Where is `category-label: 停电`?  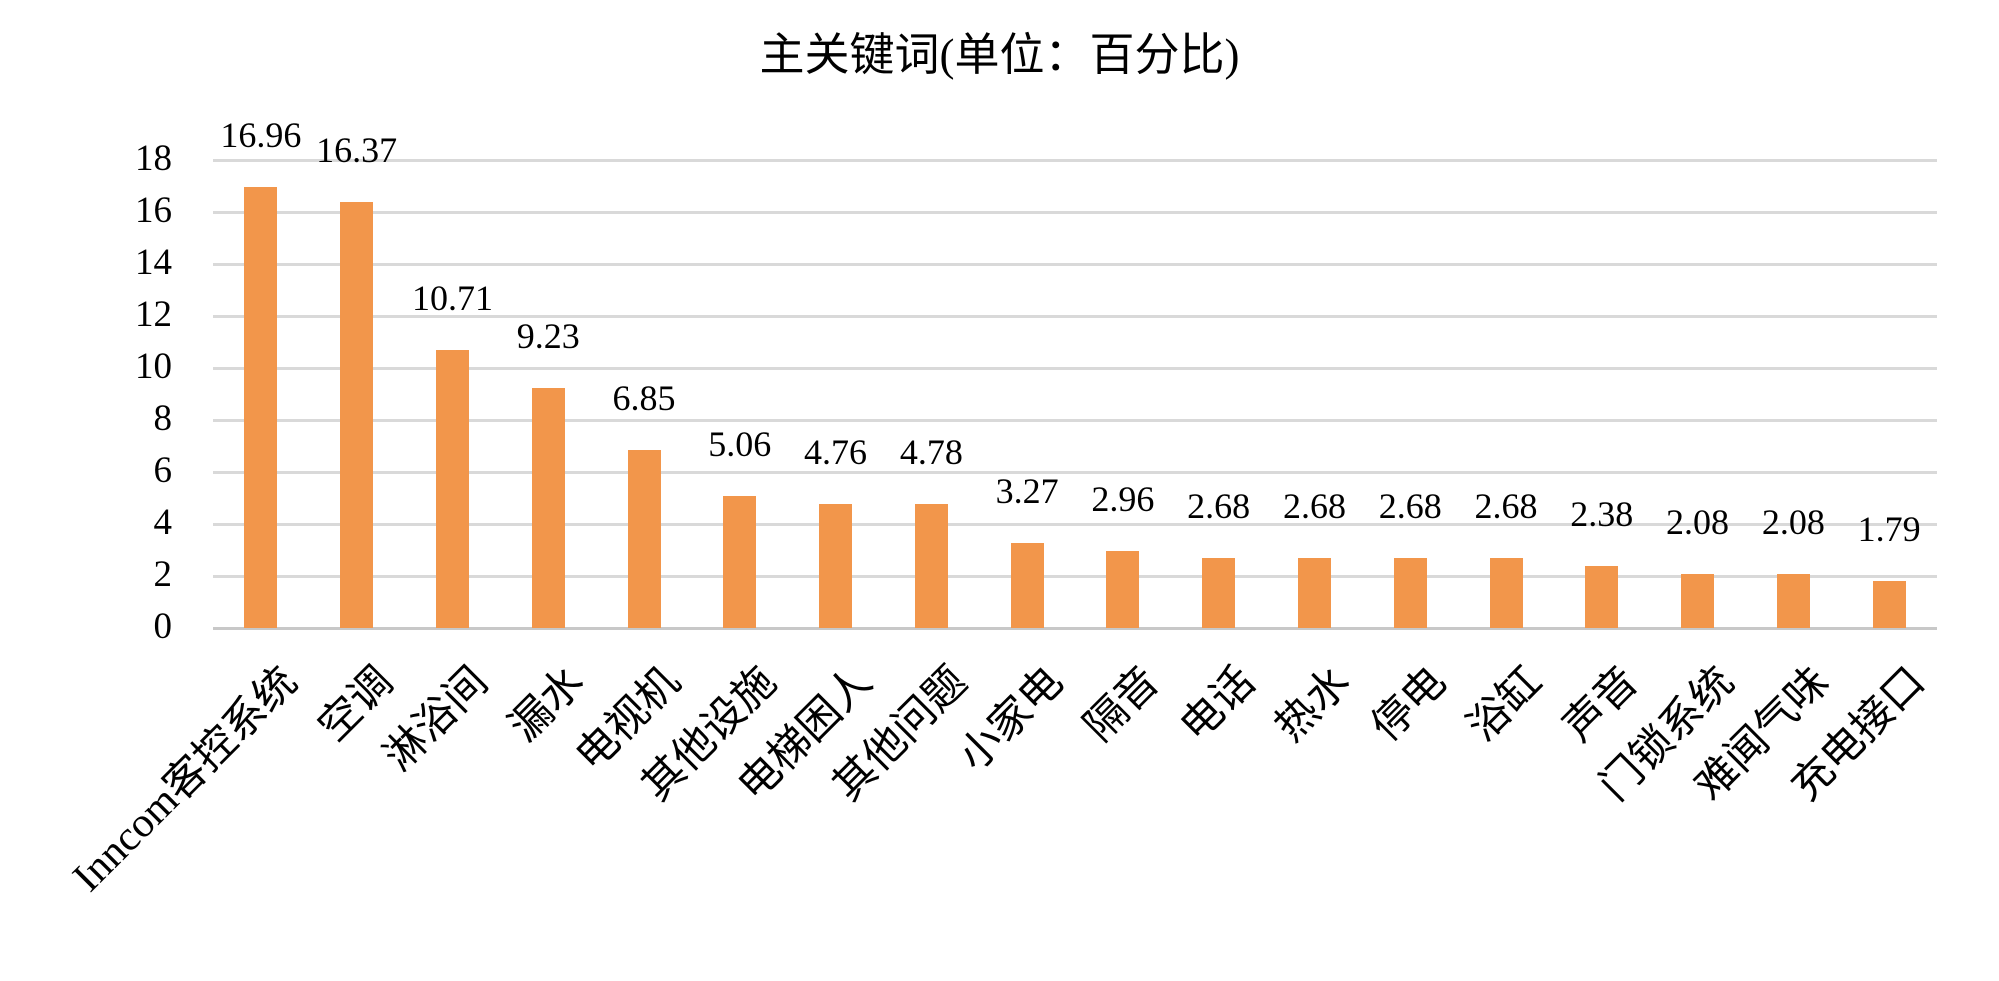 category-label: 停电 is located at coordinates (1409, 704).